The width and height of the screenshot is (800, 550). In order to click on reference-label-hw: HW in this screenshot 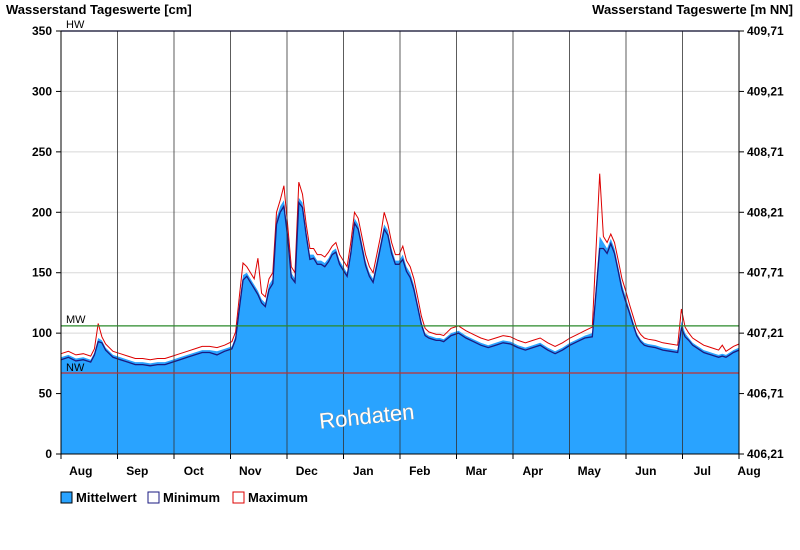, I will do `click(75, 25)`.